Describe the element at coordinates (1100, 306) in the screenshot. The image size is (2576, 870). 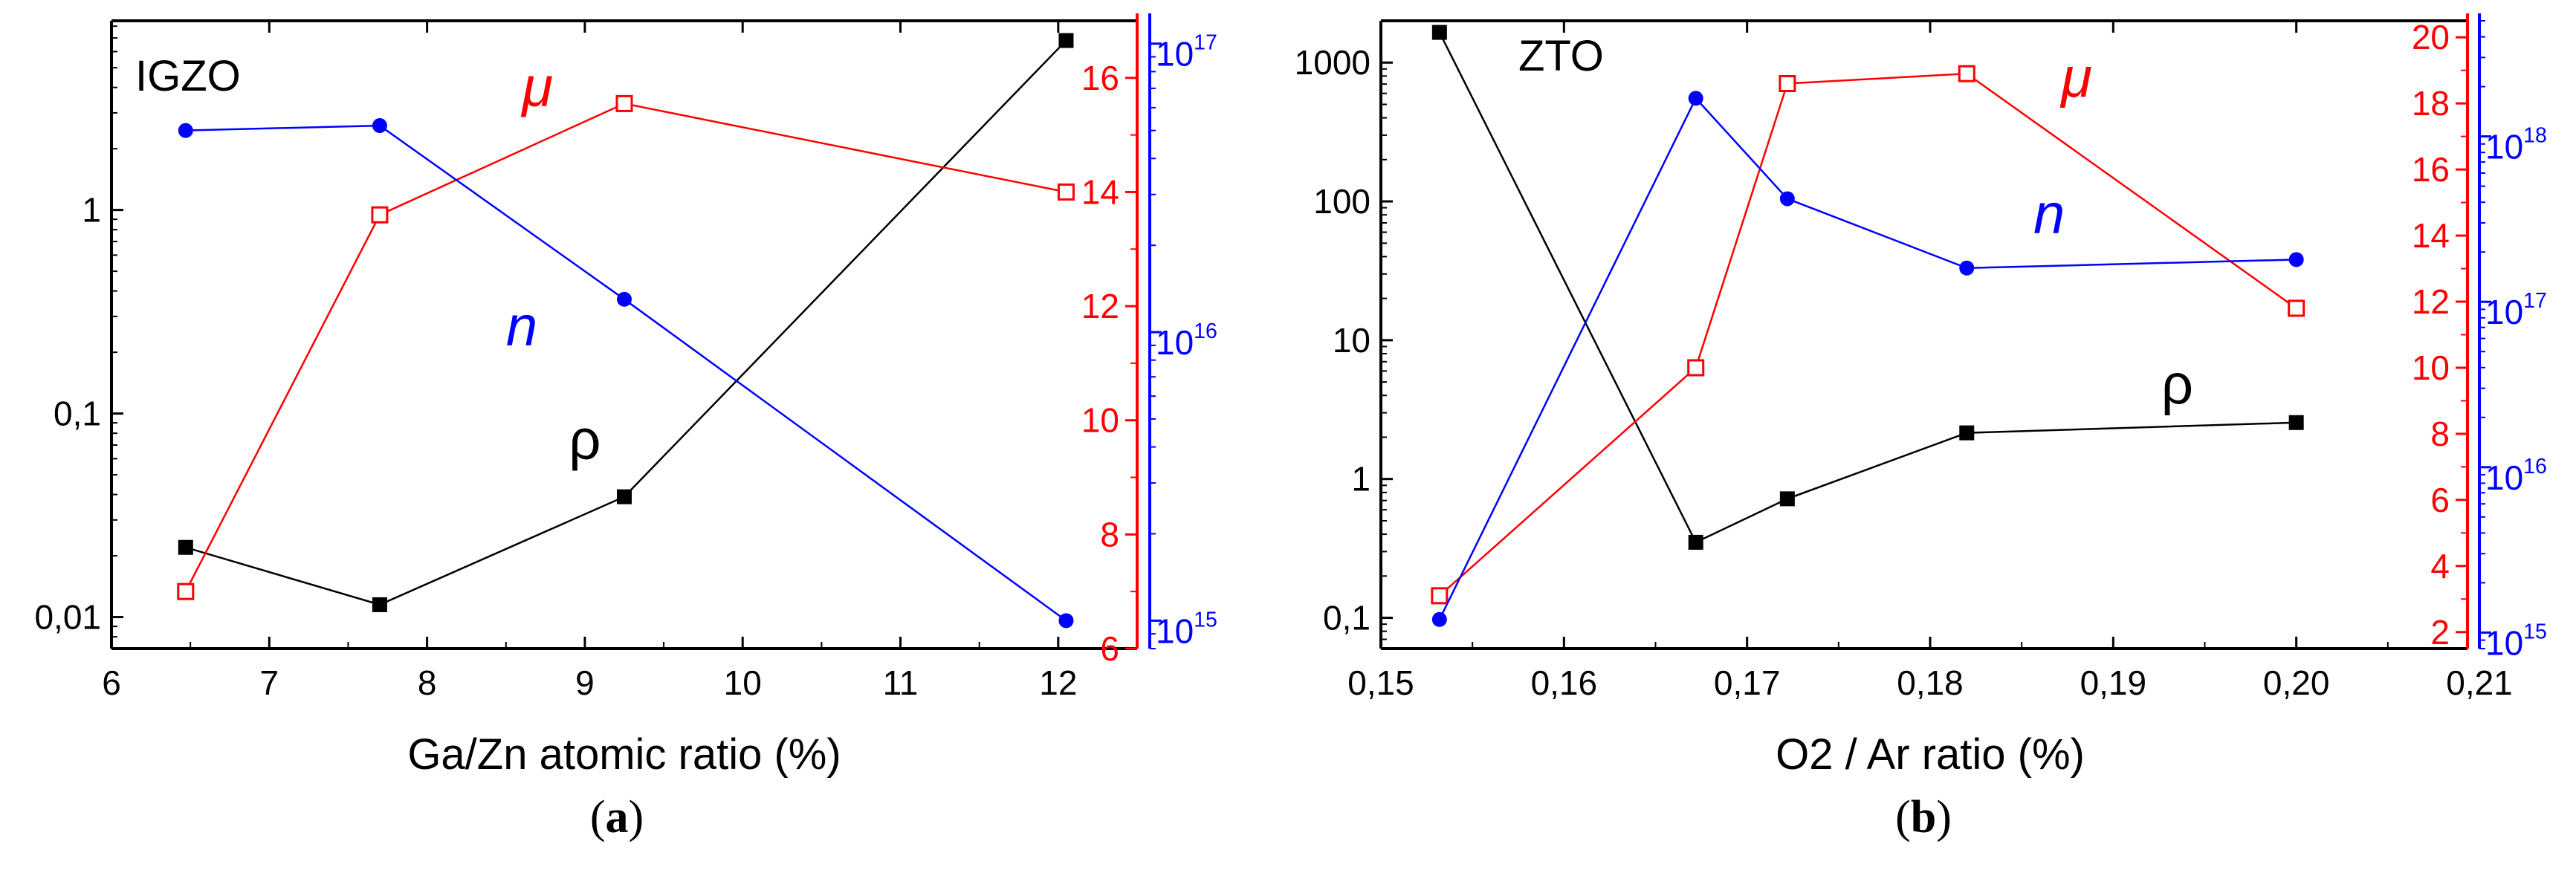
I see `panel-a-mu-tick-label: 12` at that location.